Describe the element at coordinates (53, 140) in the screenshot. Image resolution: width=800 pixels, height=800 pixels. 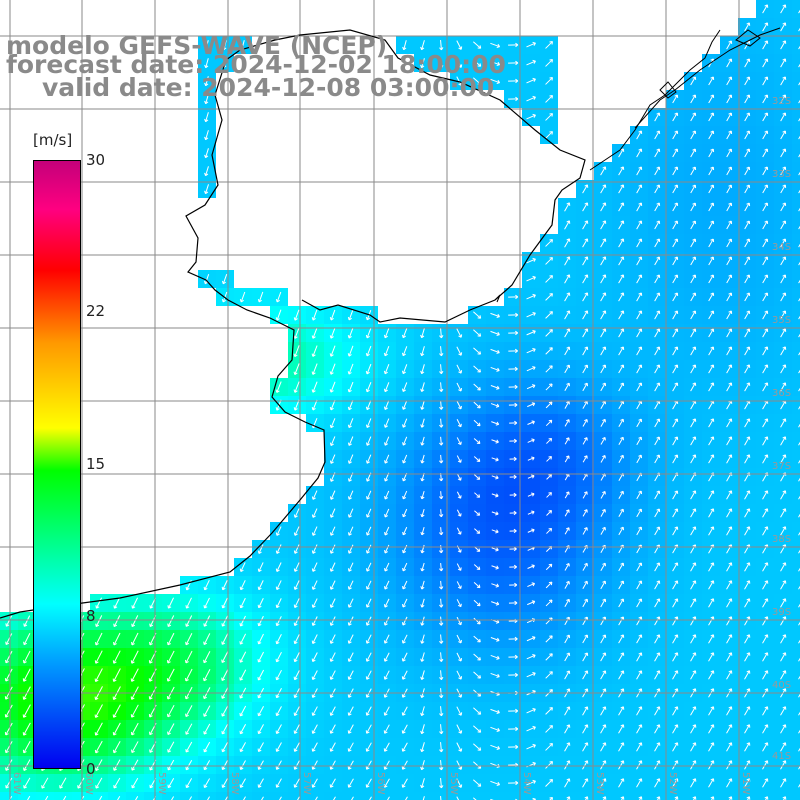
I see `colorbar-unit: [m/s]` at that location.